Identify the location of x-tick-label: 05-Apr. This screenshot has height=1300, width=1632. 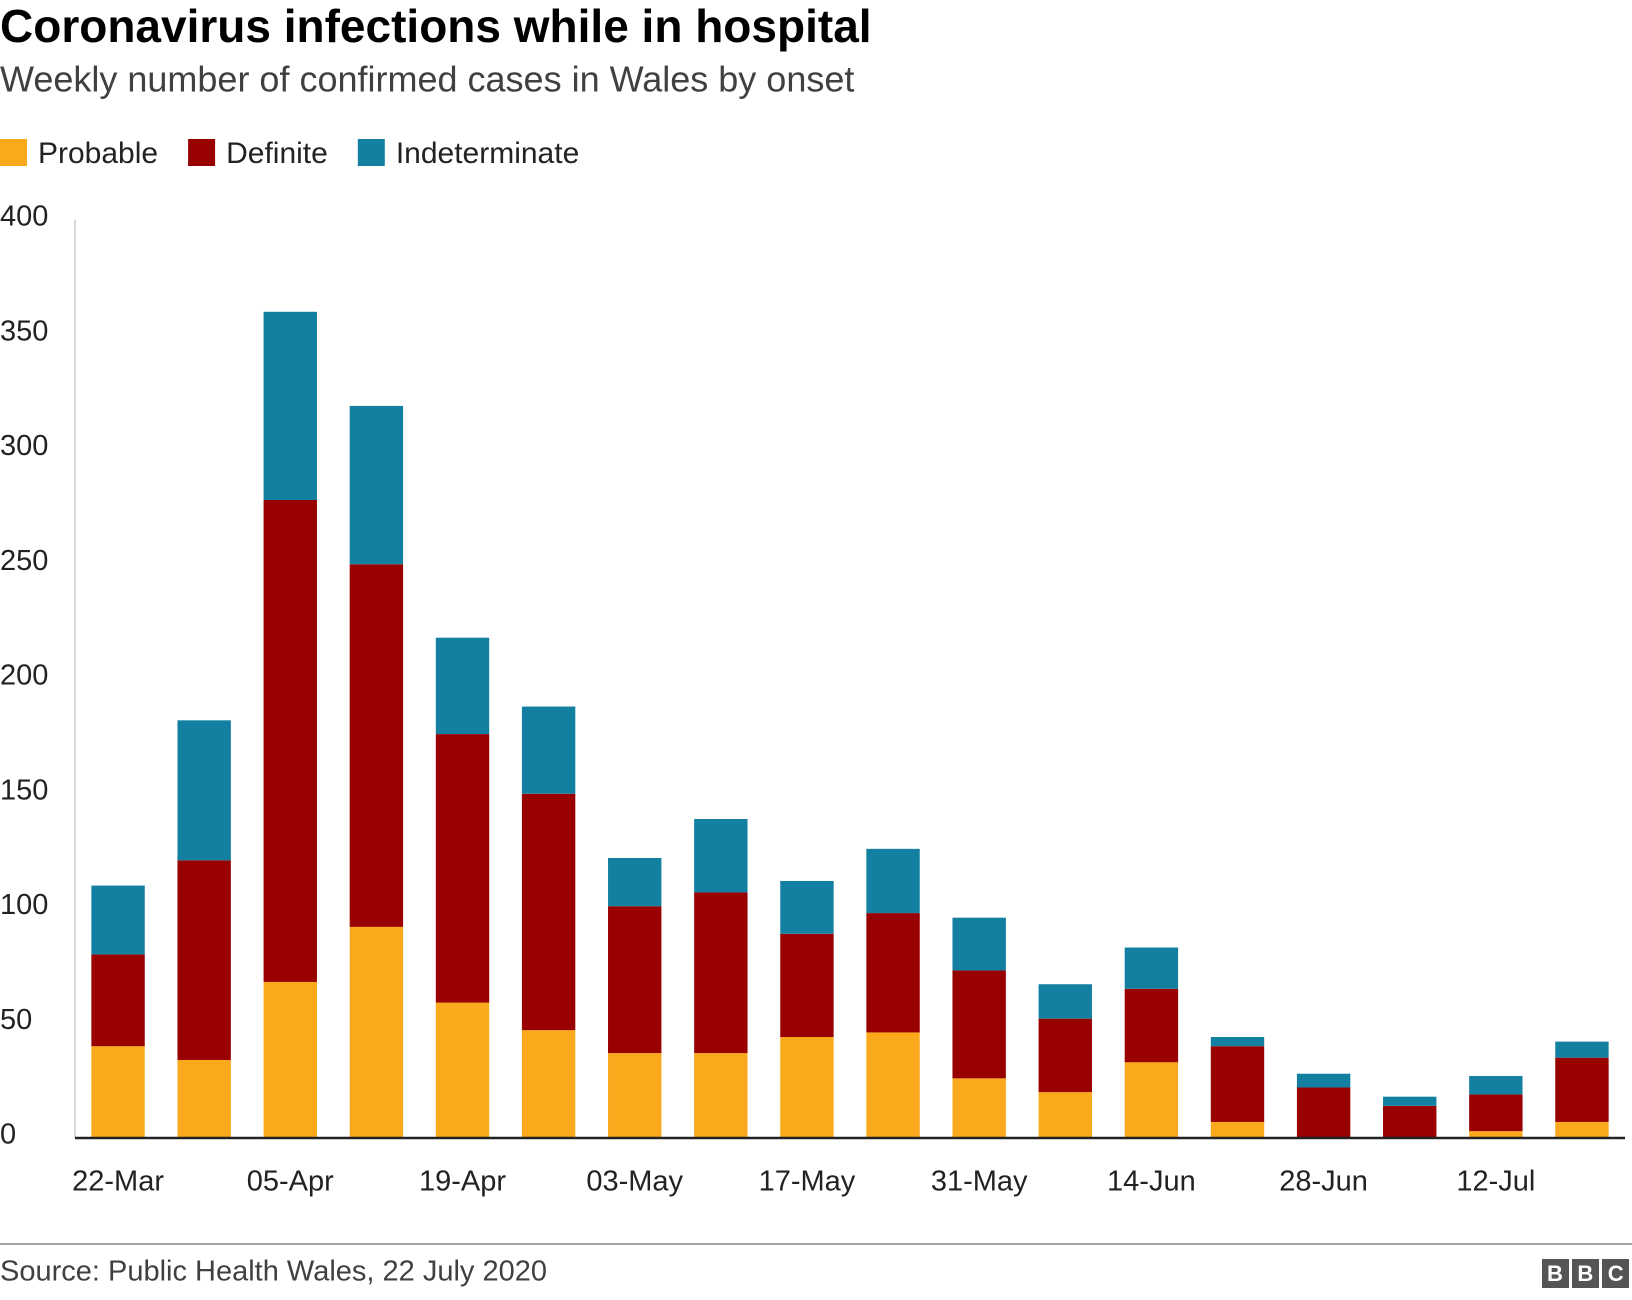
(290, 1182).